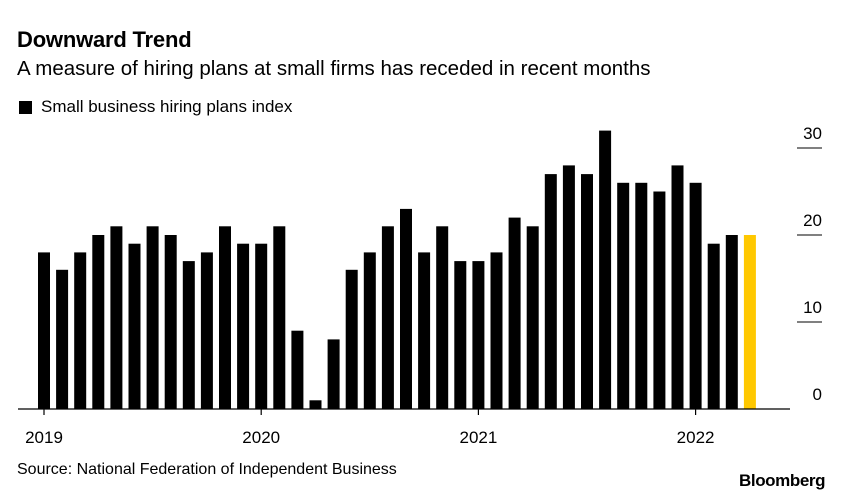 The image size is (851, 498). Describe the element at coordinates (817, 394) in the screenshot. I see `y-tick-label: 0` at that location.